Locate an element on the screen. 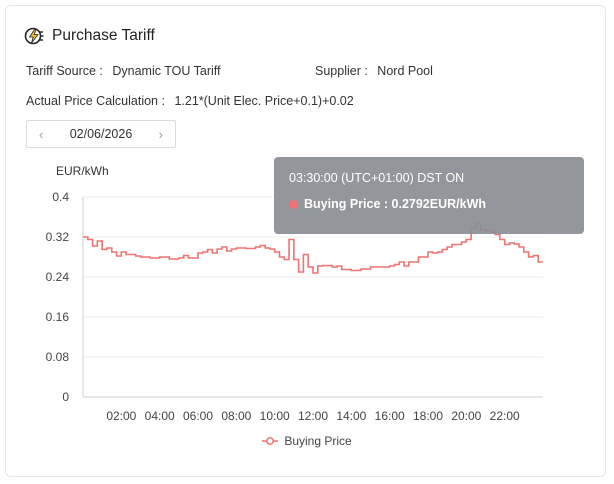  legend-line-icon is located at coordinates (270, 441).